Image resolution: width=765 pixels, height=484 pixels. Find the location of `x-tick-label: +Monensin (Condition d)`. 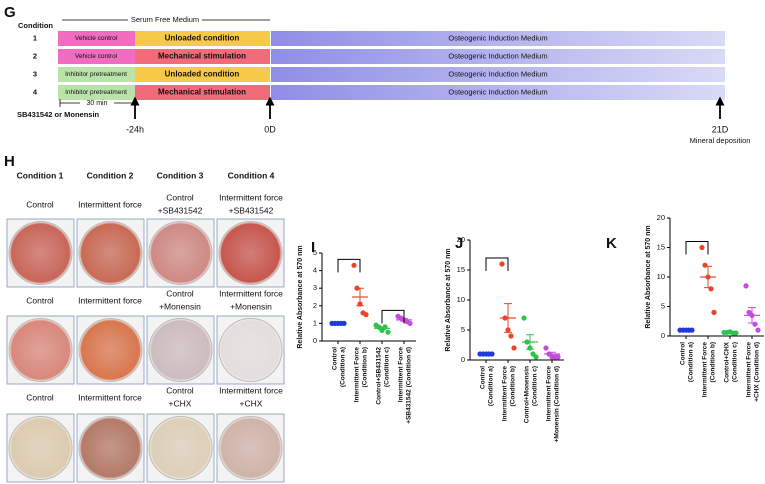

x-tick-label: +Monensin (Condition d) is located at coordinates (557, 404).